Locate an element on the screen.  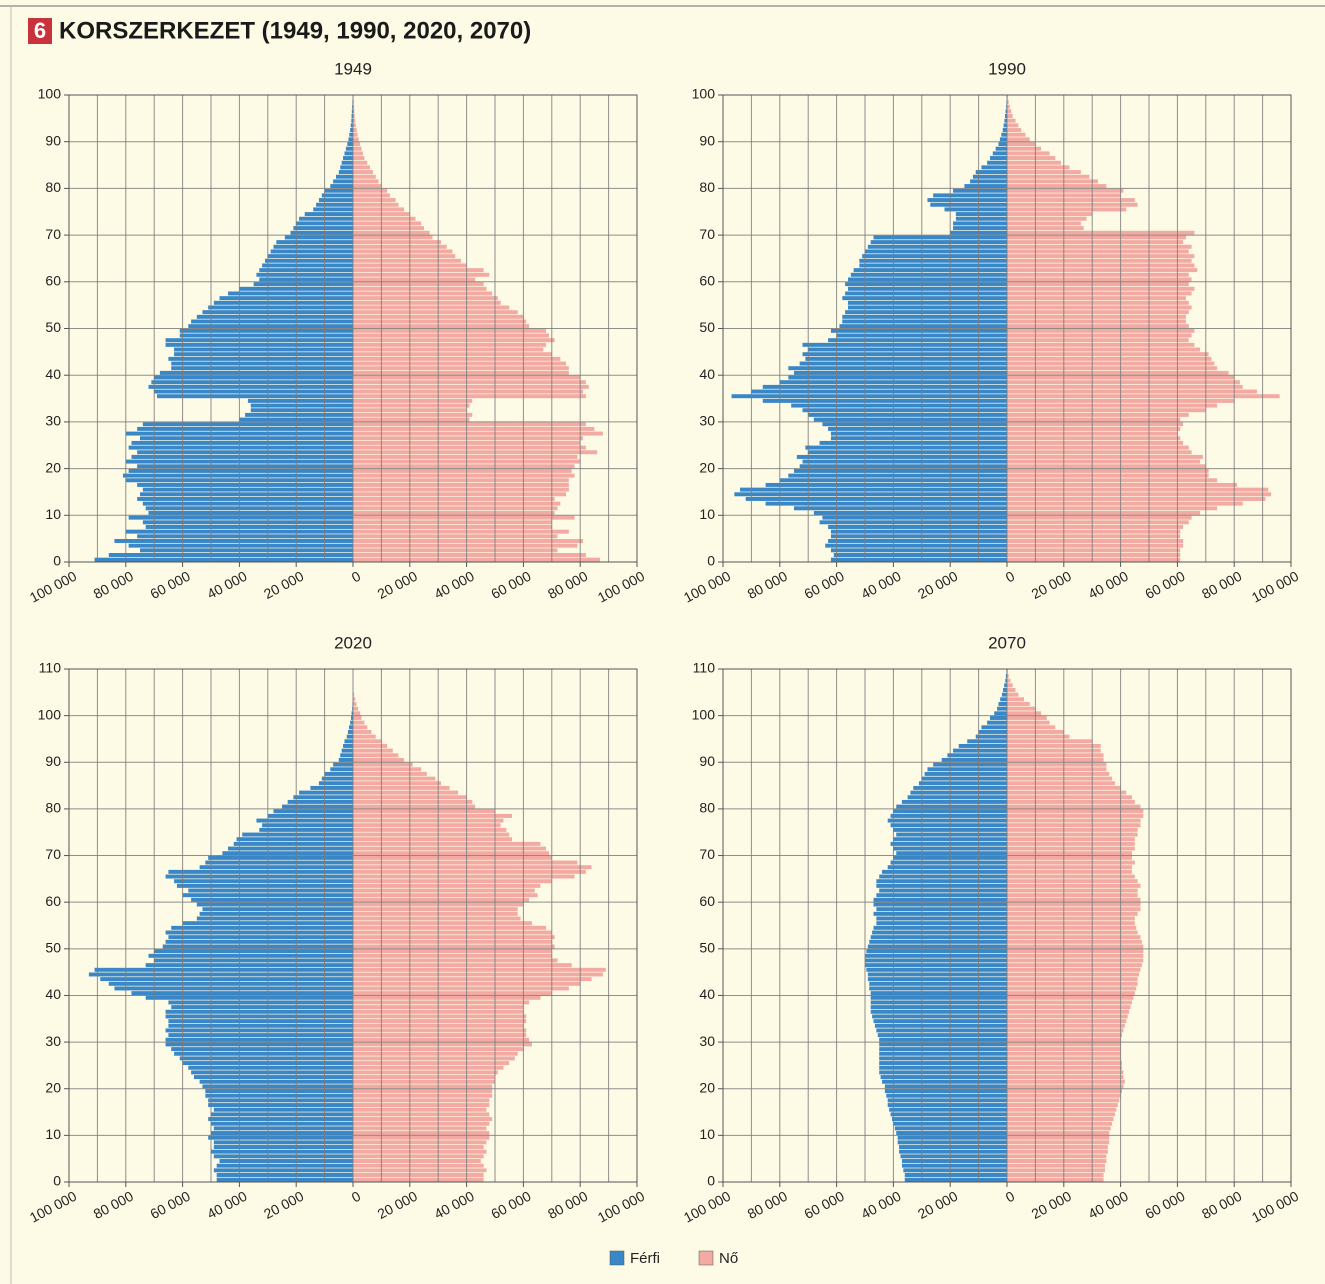
x-tick-label: 40 000 is located at coordinates (1108, 585).